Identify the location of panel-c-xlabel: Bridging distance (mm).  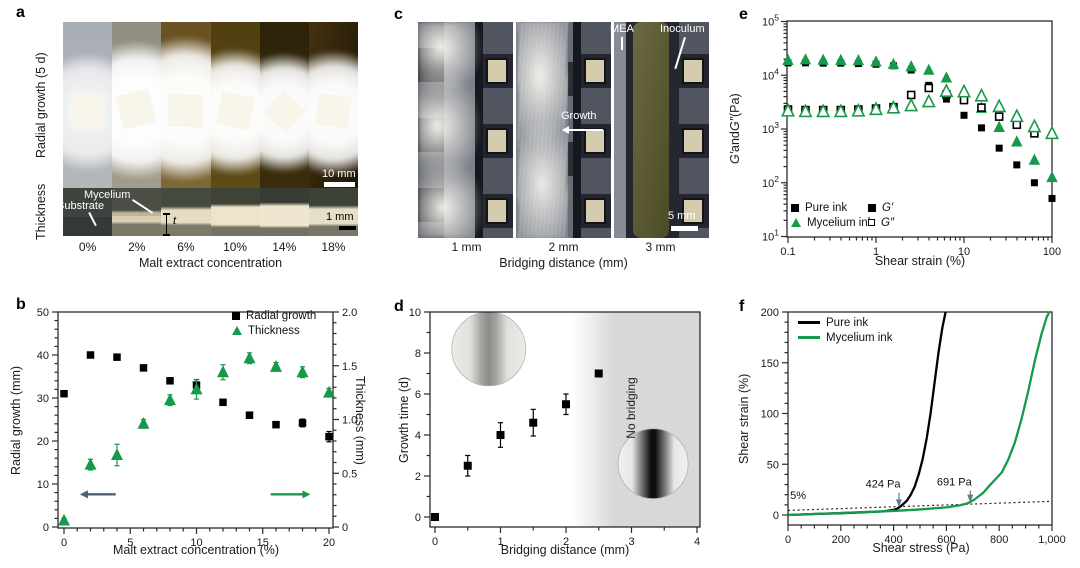
(563, 263).